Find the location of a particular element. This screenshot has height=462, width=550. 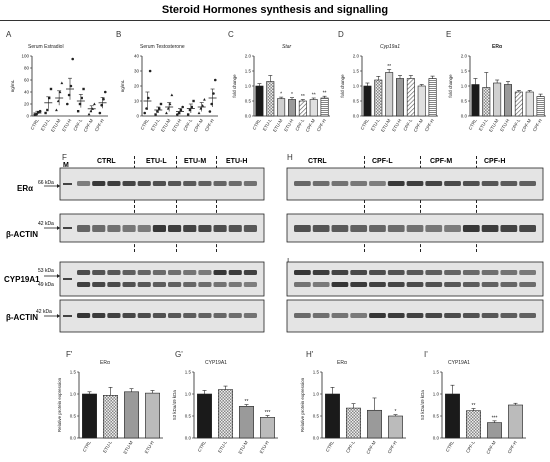

arrow-head is located at coordinates (58, 316).